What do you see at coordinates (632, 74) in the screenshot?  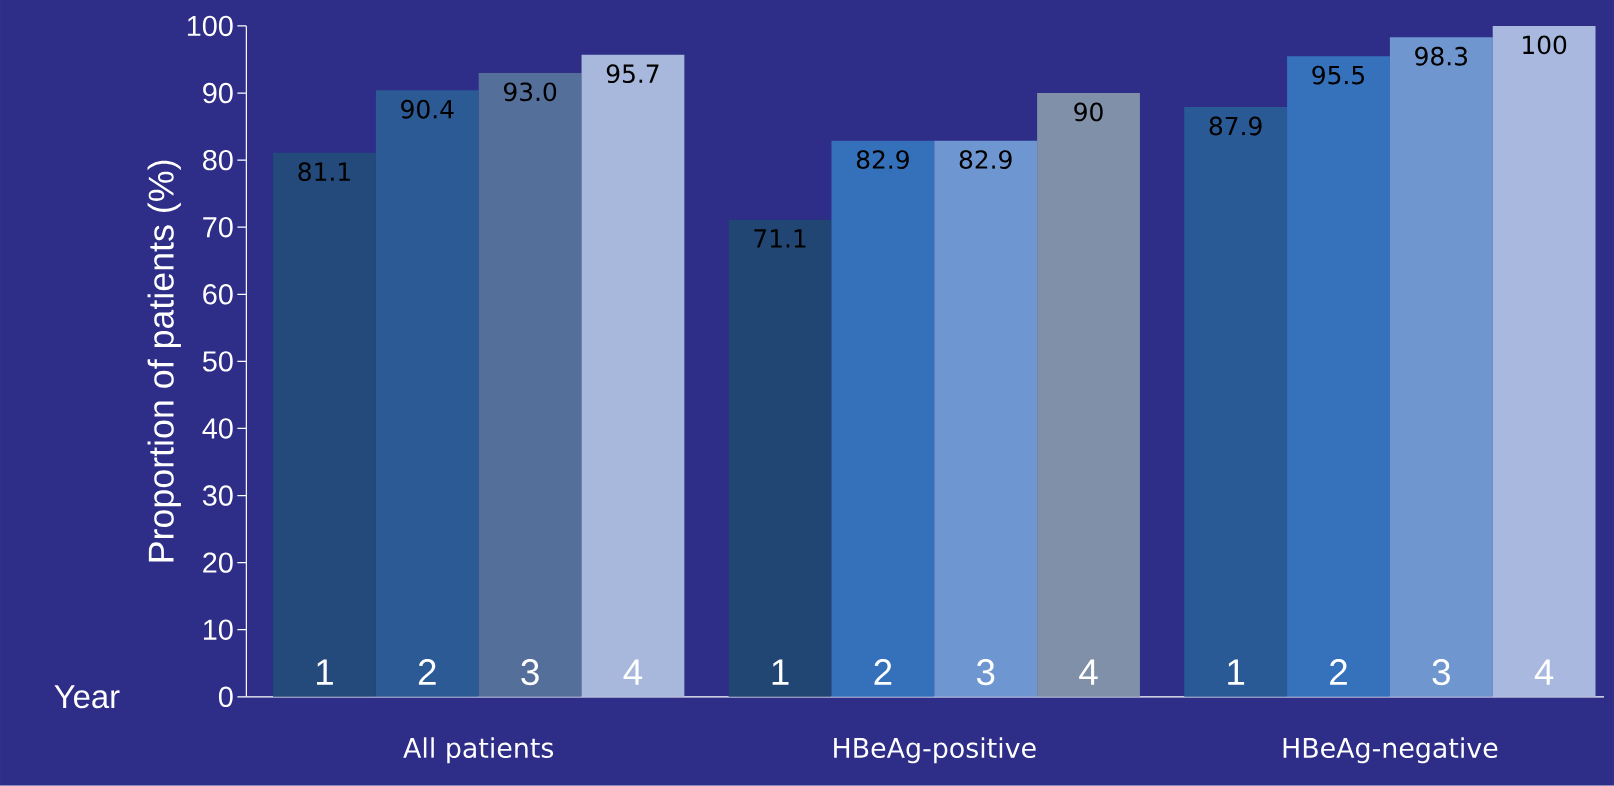 I see `data-label: 95.7` at bounding box center [632, 74].